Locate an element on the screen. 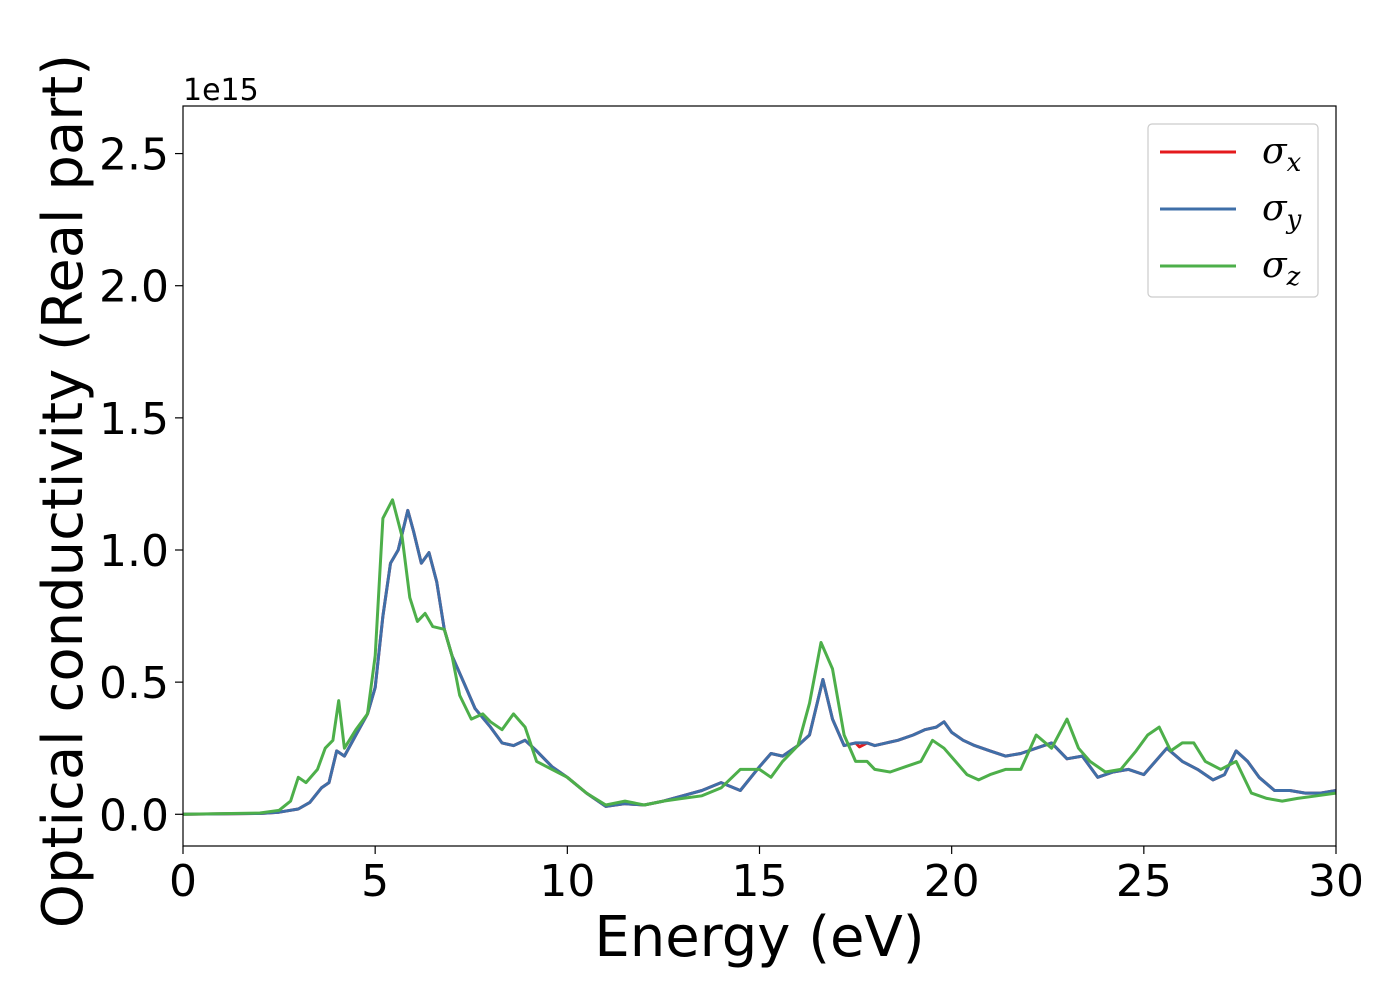  y-tick-label: 2.0 is located at coordinates (134, 287).